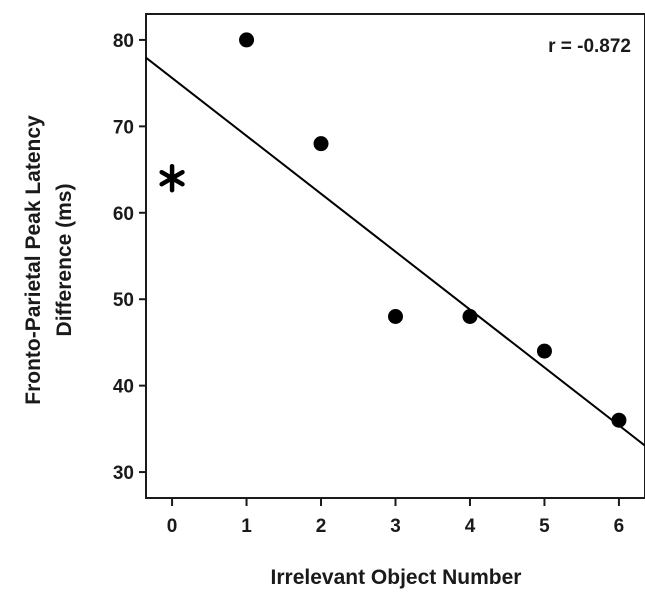  What do you see at coordinates (396, 577) in the screenshot?
I see `x-axis-title: Irrelevant Object Number` at bounding box center [396, 577].